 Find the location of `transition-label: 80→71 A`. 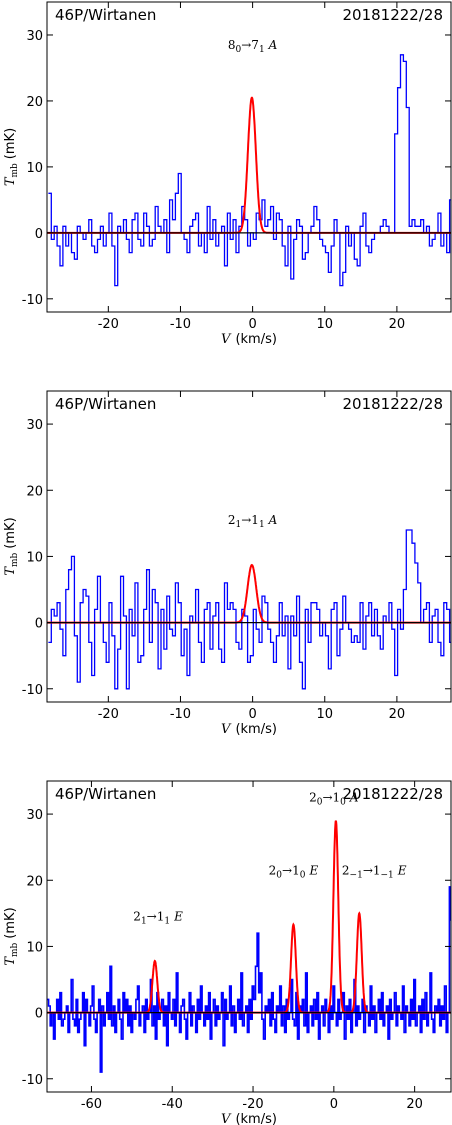

transition-label: 80→71 A is located at coordinates (253, 46).